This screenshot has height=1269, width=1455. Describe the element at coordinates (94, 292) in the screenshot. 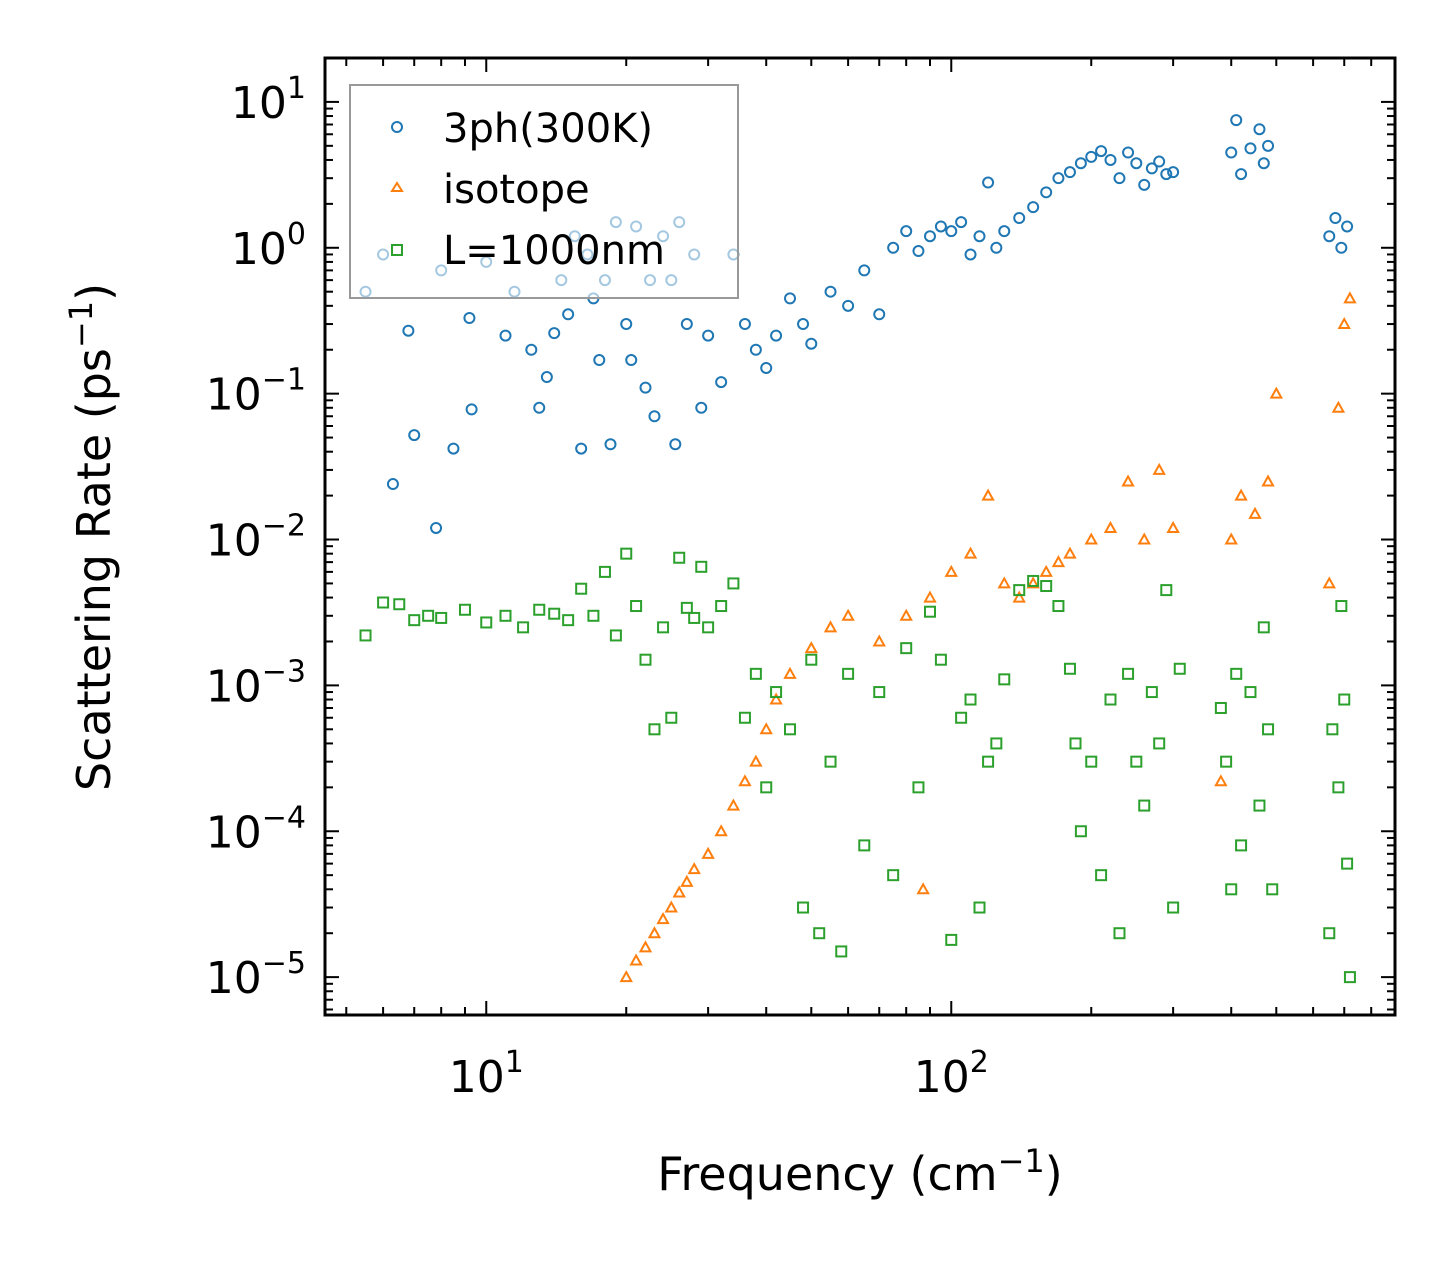

I see `y-axis-label-end: )` at that location.